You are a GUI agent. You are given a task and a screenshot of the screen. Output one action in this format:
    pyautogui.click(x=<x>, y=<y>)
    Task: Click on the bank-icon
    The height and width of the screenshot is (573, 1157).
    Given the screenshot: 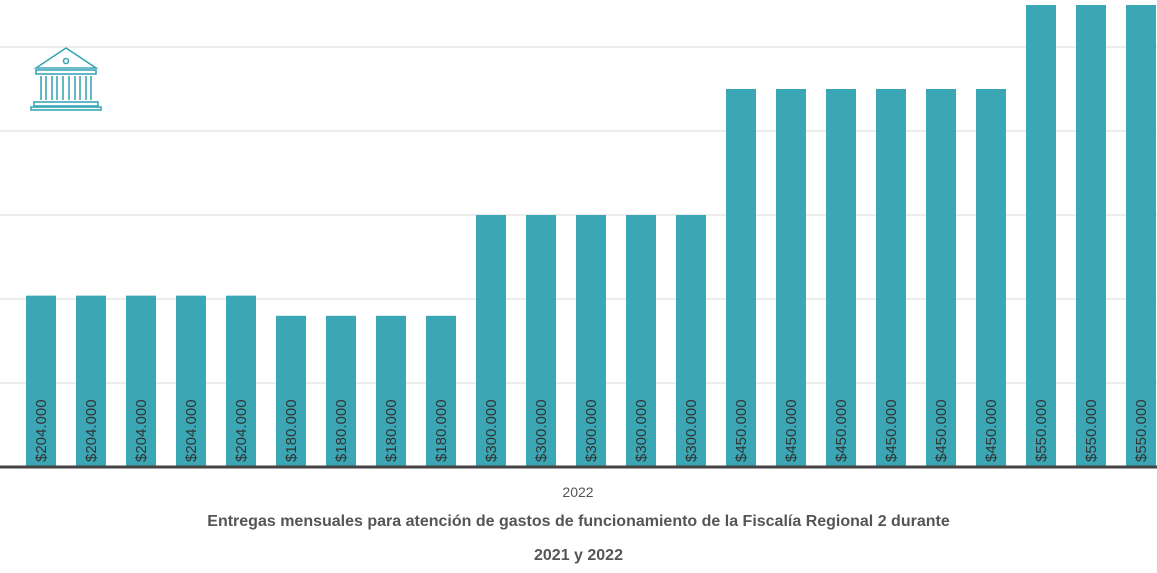 What is the action you would take?
    pyautogui.click(x=66, y=79)
    